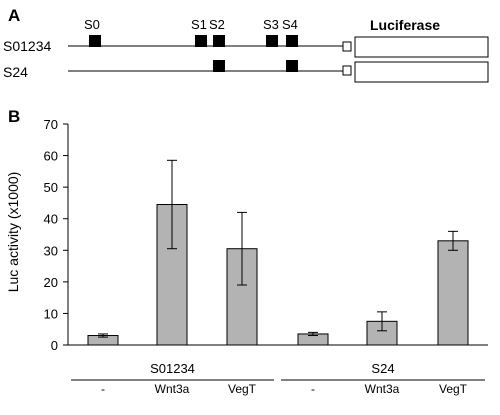 This screenshot has height=415, width=500. Describe the element at coordinates (292, 41) in the screenshot. I see `site-block-s4` at that location.